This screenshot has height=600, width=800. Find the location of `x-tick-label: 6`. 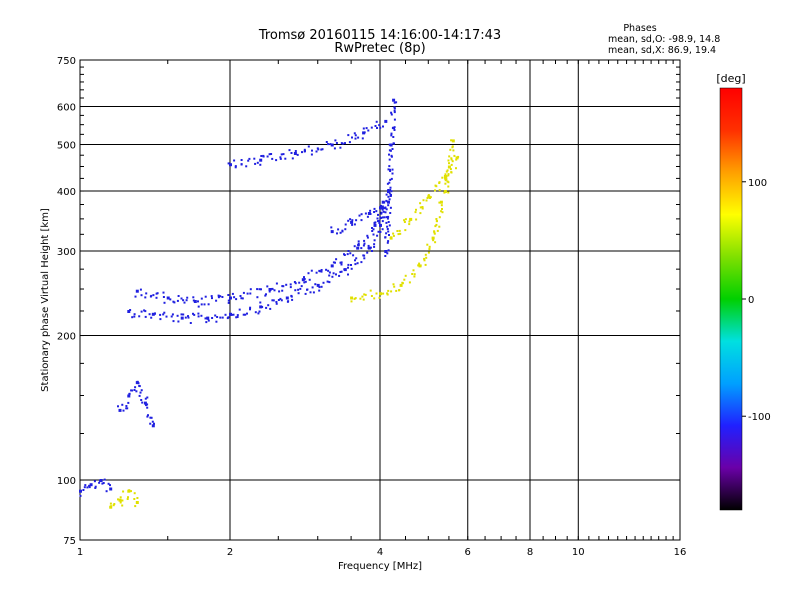

x-tick-label: 6 is located at coordinates (468, 552).